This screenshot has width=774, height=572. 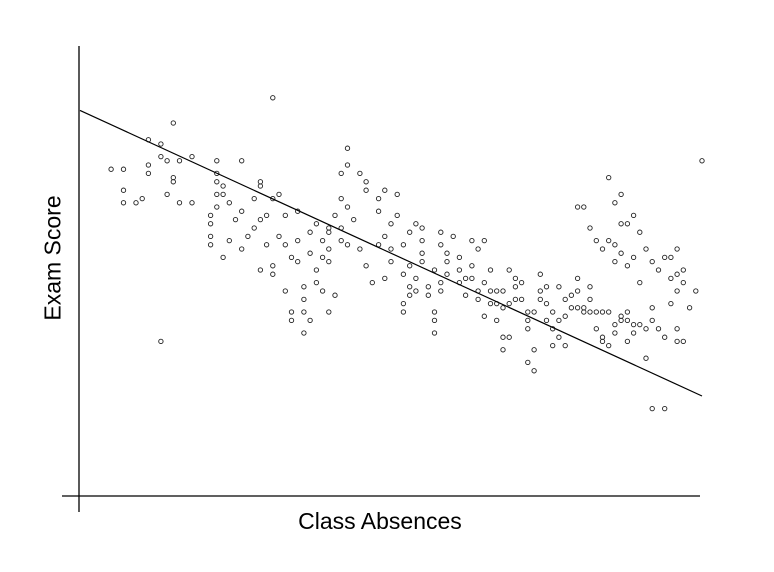 I want to click on y-axis-label: Exam Score, so click(x=52, y=258).